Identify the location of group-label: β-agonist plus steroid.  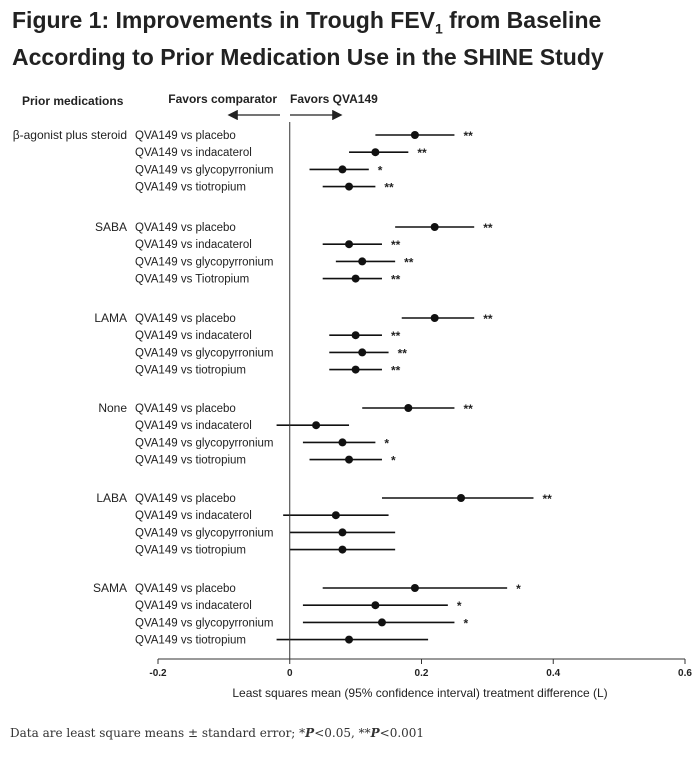
(70, 135).